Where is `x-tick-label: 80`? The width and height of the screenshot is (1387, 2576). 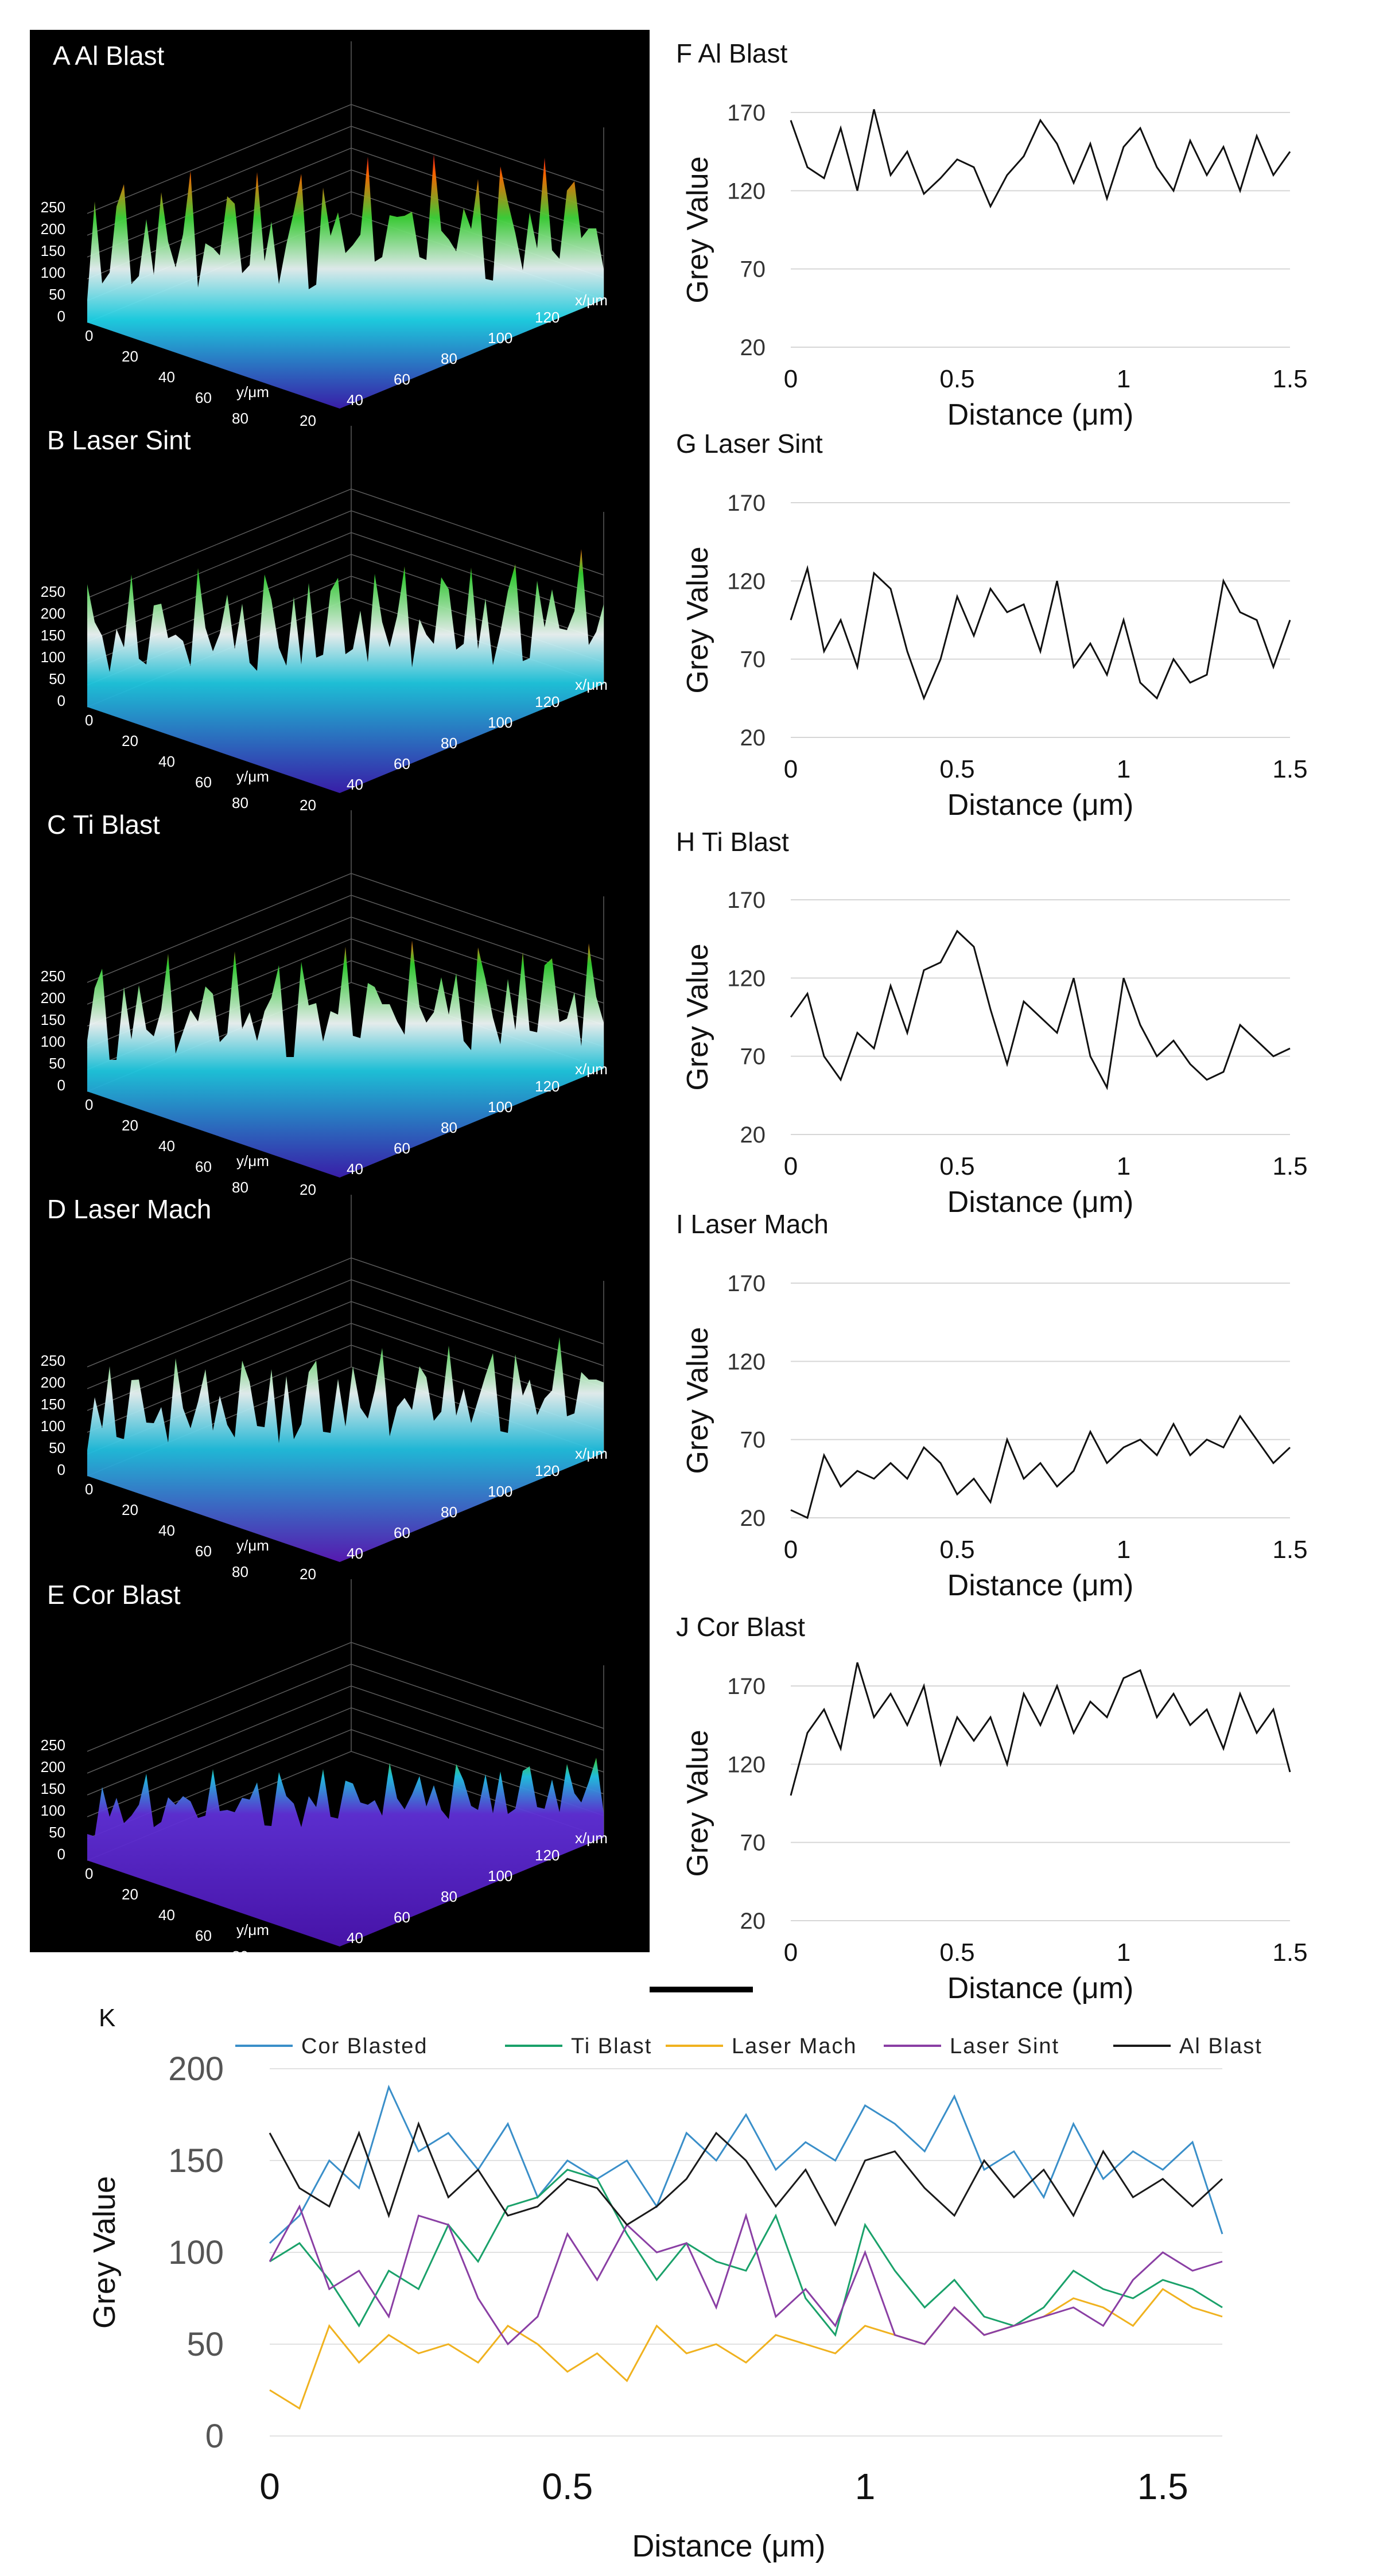
x-tick-label: 80 is located at coordinates (449, 1896).